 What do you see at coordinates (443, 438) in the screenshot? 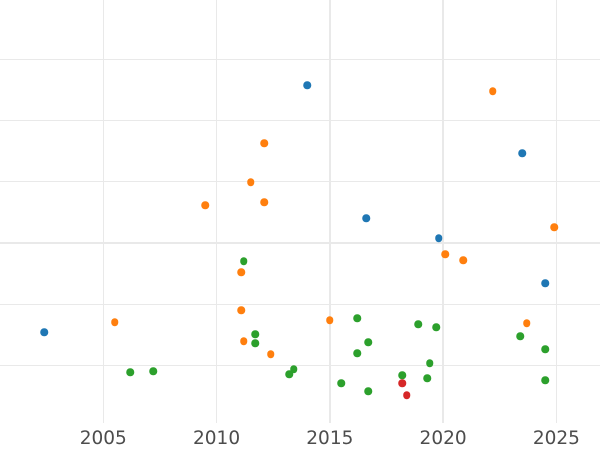
I see `x-tick-label: 2020` at bounding box center [443, 438].